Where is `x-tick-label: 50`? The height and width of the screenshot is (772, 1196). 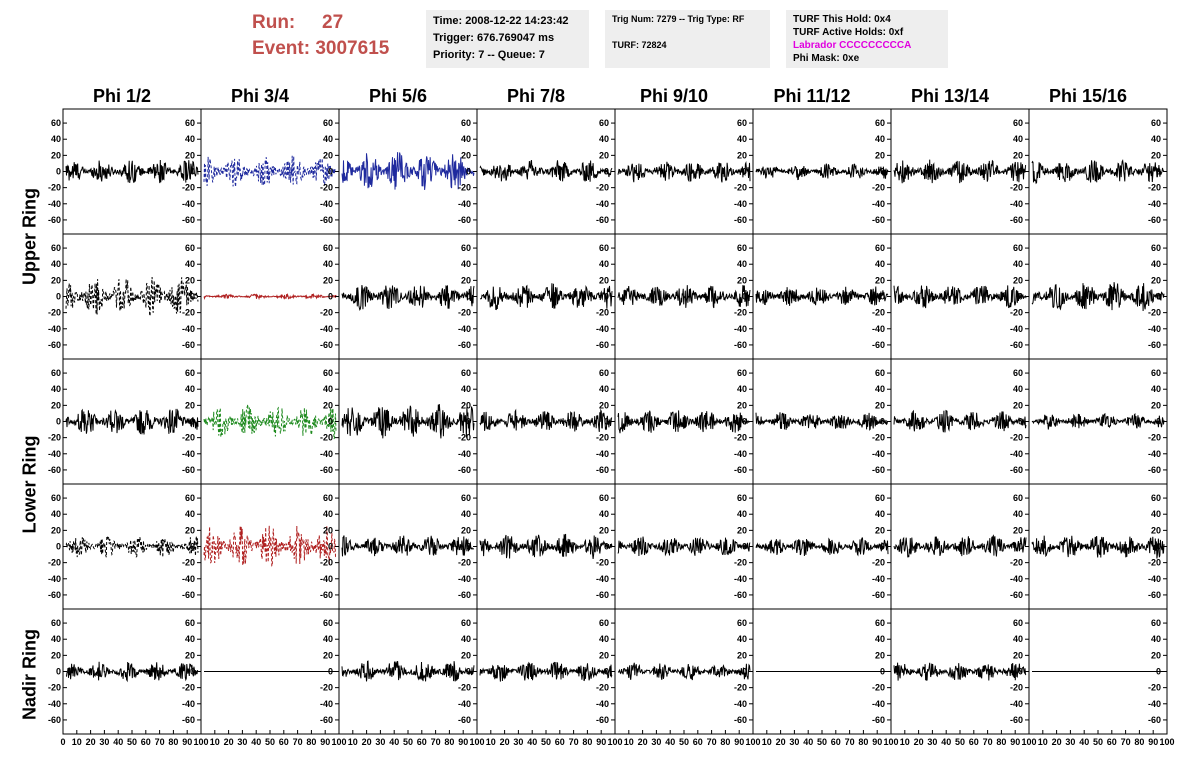
x-tick-label: 50 is located at coordinates (822, 742).